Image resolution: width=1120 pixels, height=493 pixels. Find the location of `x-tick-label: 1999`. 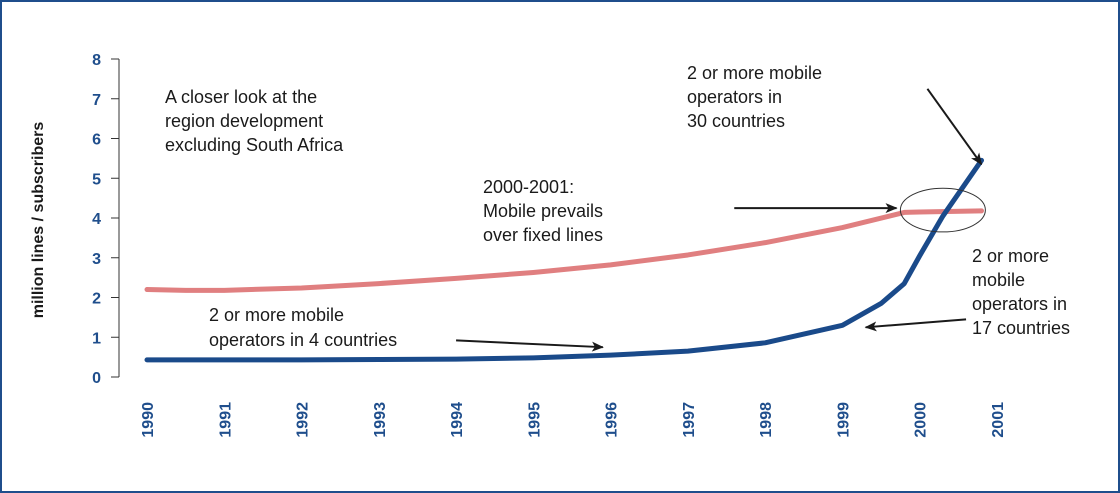

x-tick-label: 1999 is located at coordinates (843, 420).